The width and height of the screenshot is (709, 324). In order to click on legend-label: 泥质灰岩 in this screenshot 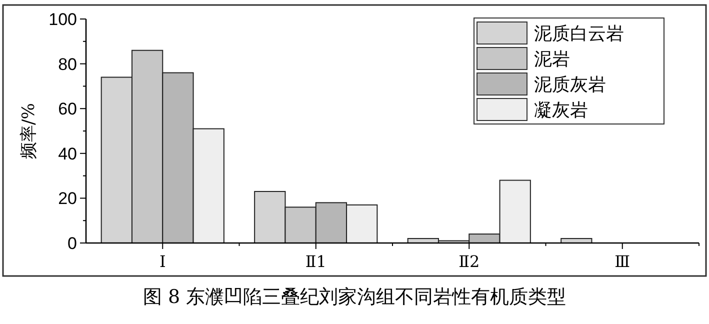, I will do `click(570, 85)`.